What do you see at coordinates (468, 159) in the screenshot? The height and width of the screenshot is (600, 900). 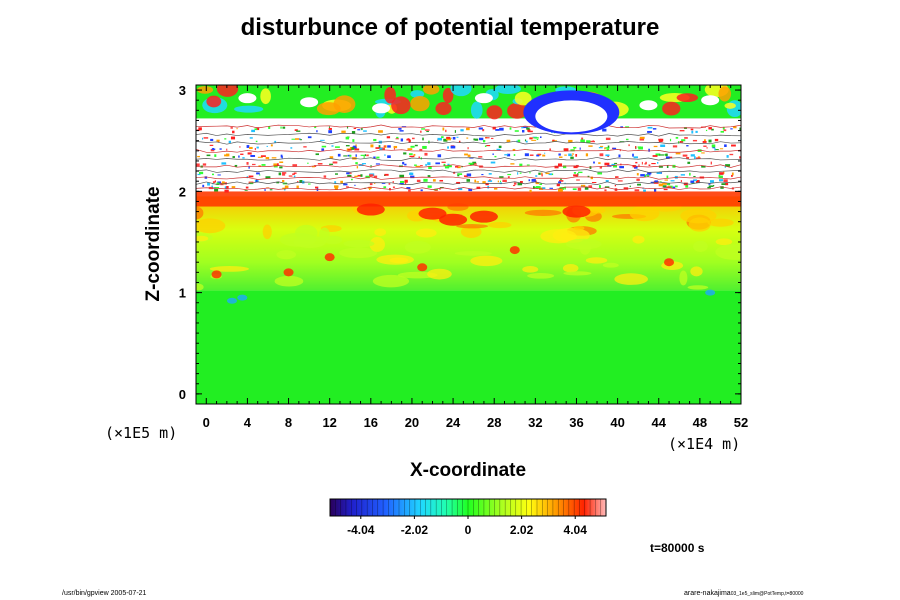 I see `noise-contour` at bounding box center [468, 159].